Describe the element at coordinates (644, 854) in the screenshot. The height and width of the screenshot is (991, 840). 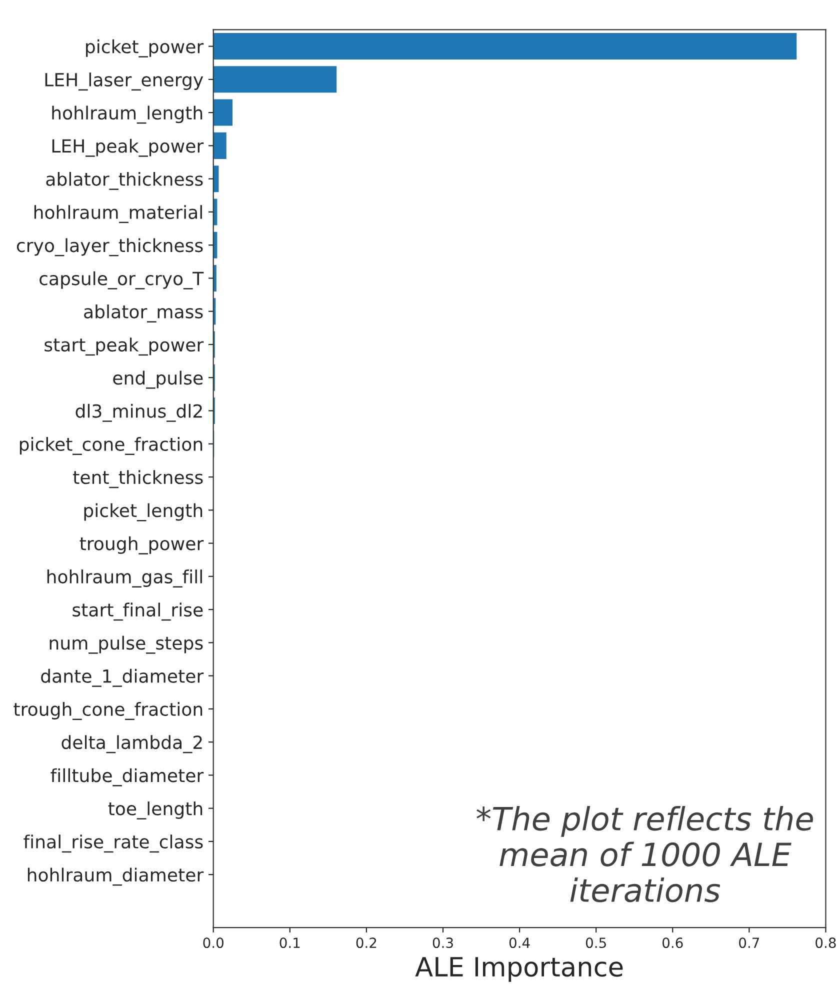
I see `annotation: *The plot reflects the mean of 1000 ALE iterations` at that location.